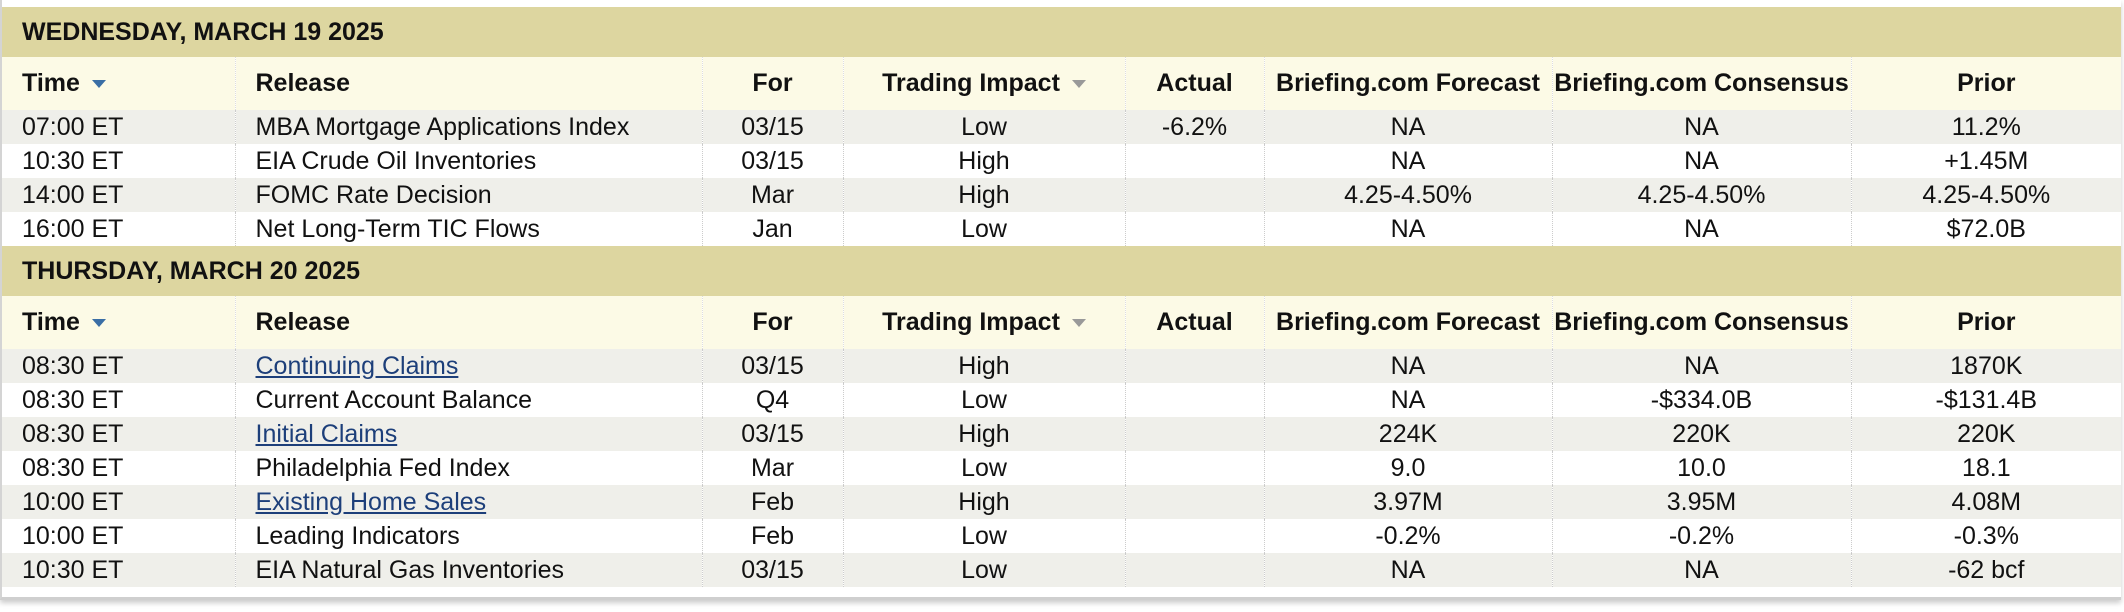  What do you see at coordinates (772, 229) in the screenshot?
I see `cell: Jan` at bounding box center [772, 229].